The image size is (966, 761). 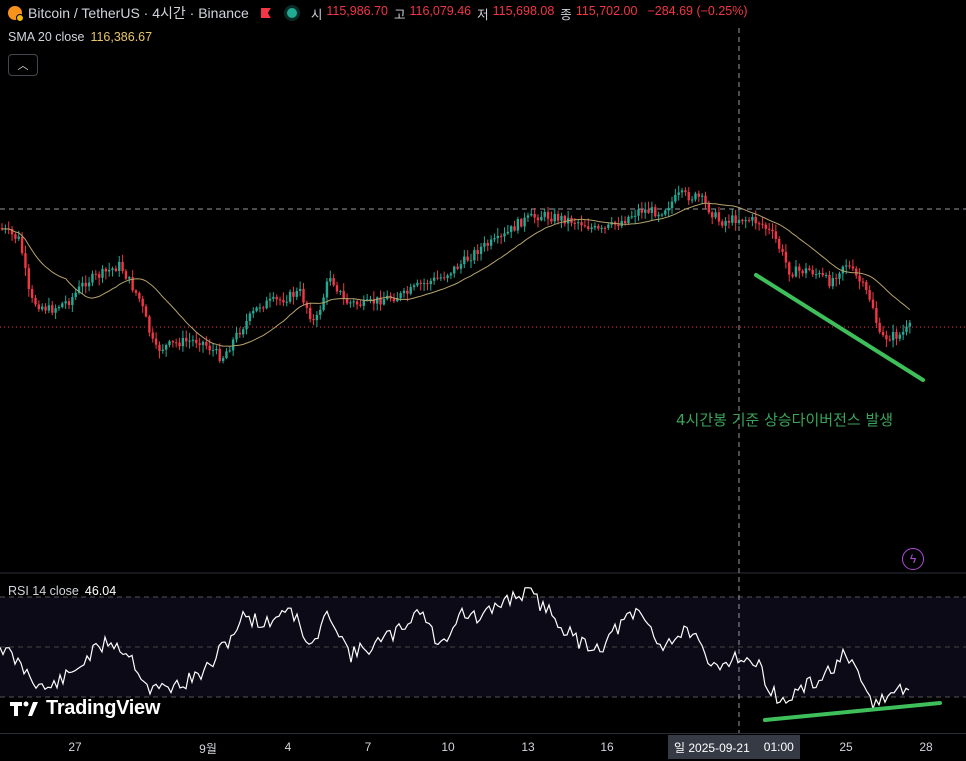 I want to click on symbol-title: Bitcoin / TetherUS · 4시간 · Binance, so click(x=138, y=13).